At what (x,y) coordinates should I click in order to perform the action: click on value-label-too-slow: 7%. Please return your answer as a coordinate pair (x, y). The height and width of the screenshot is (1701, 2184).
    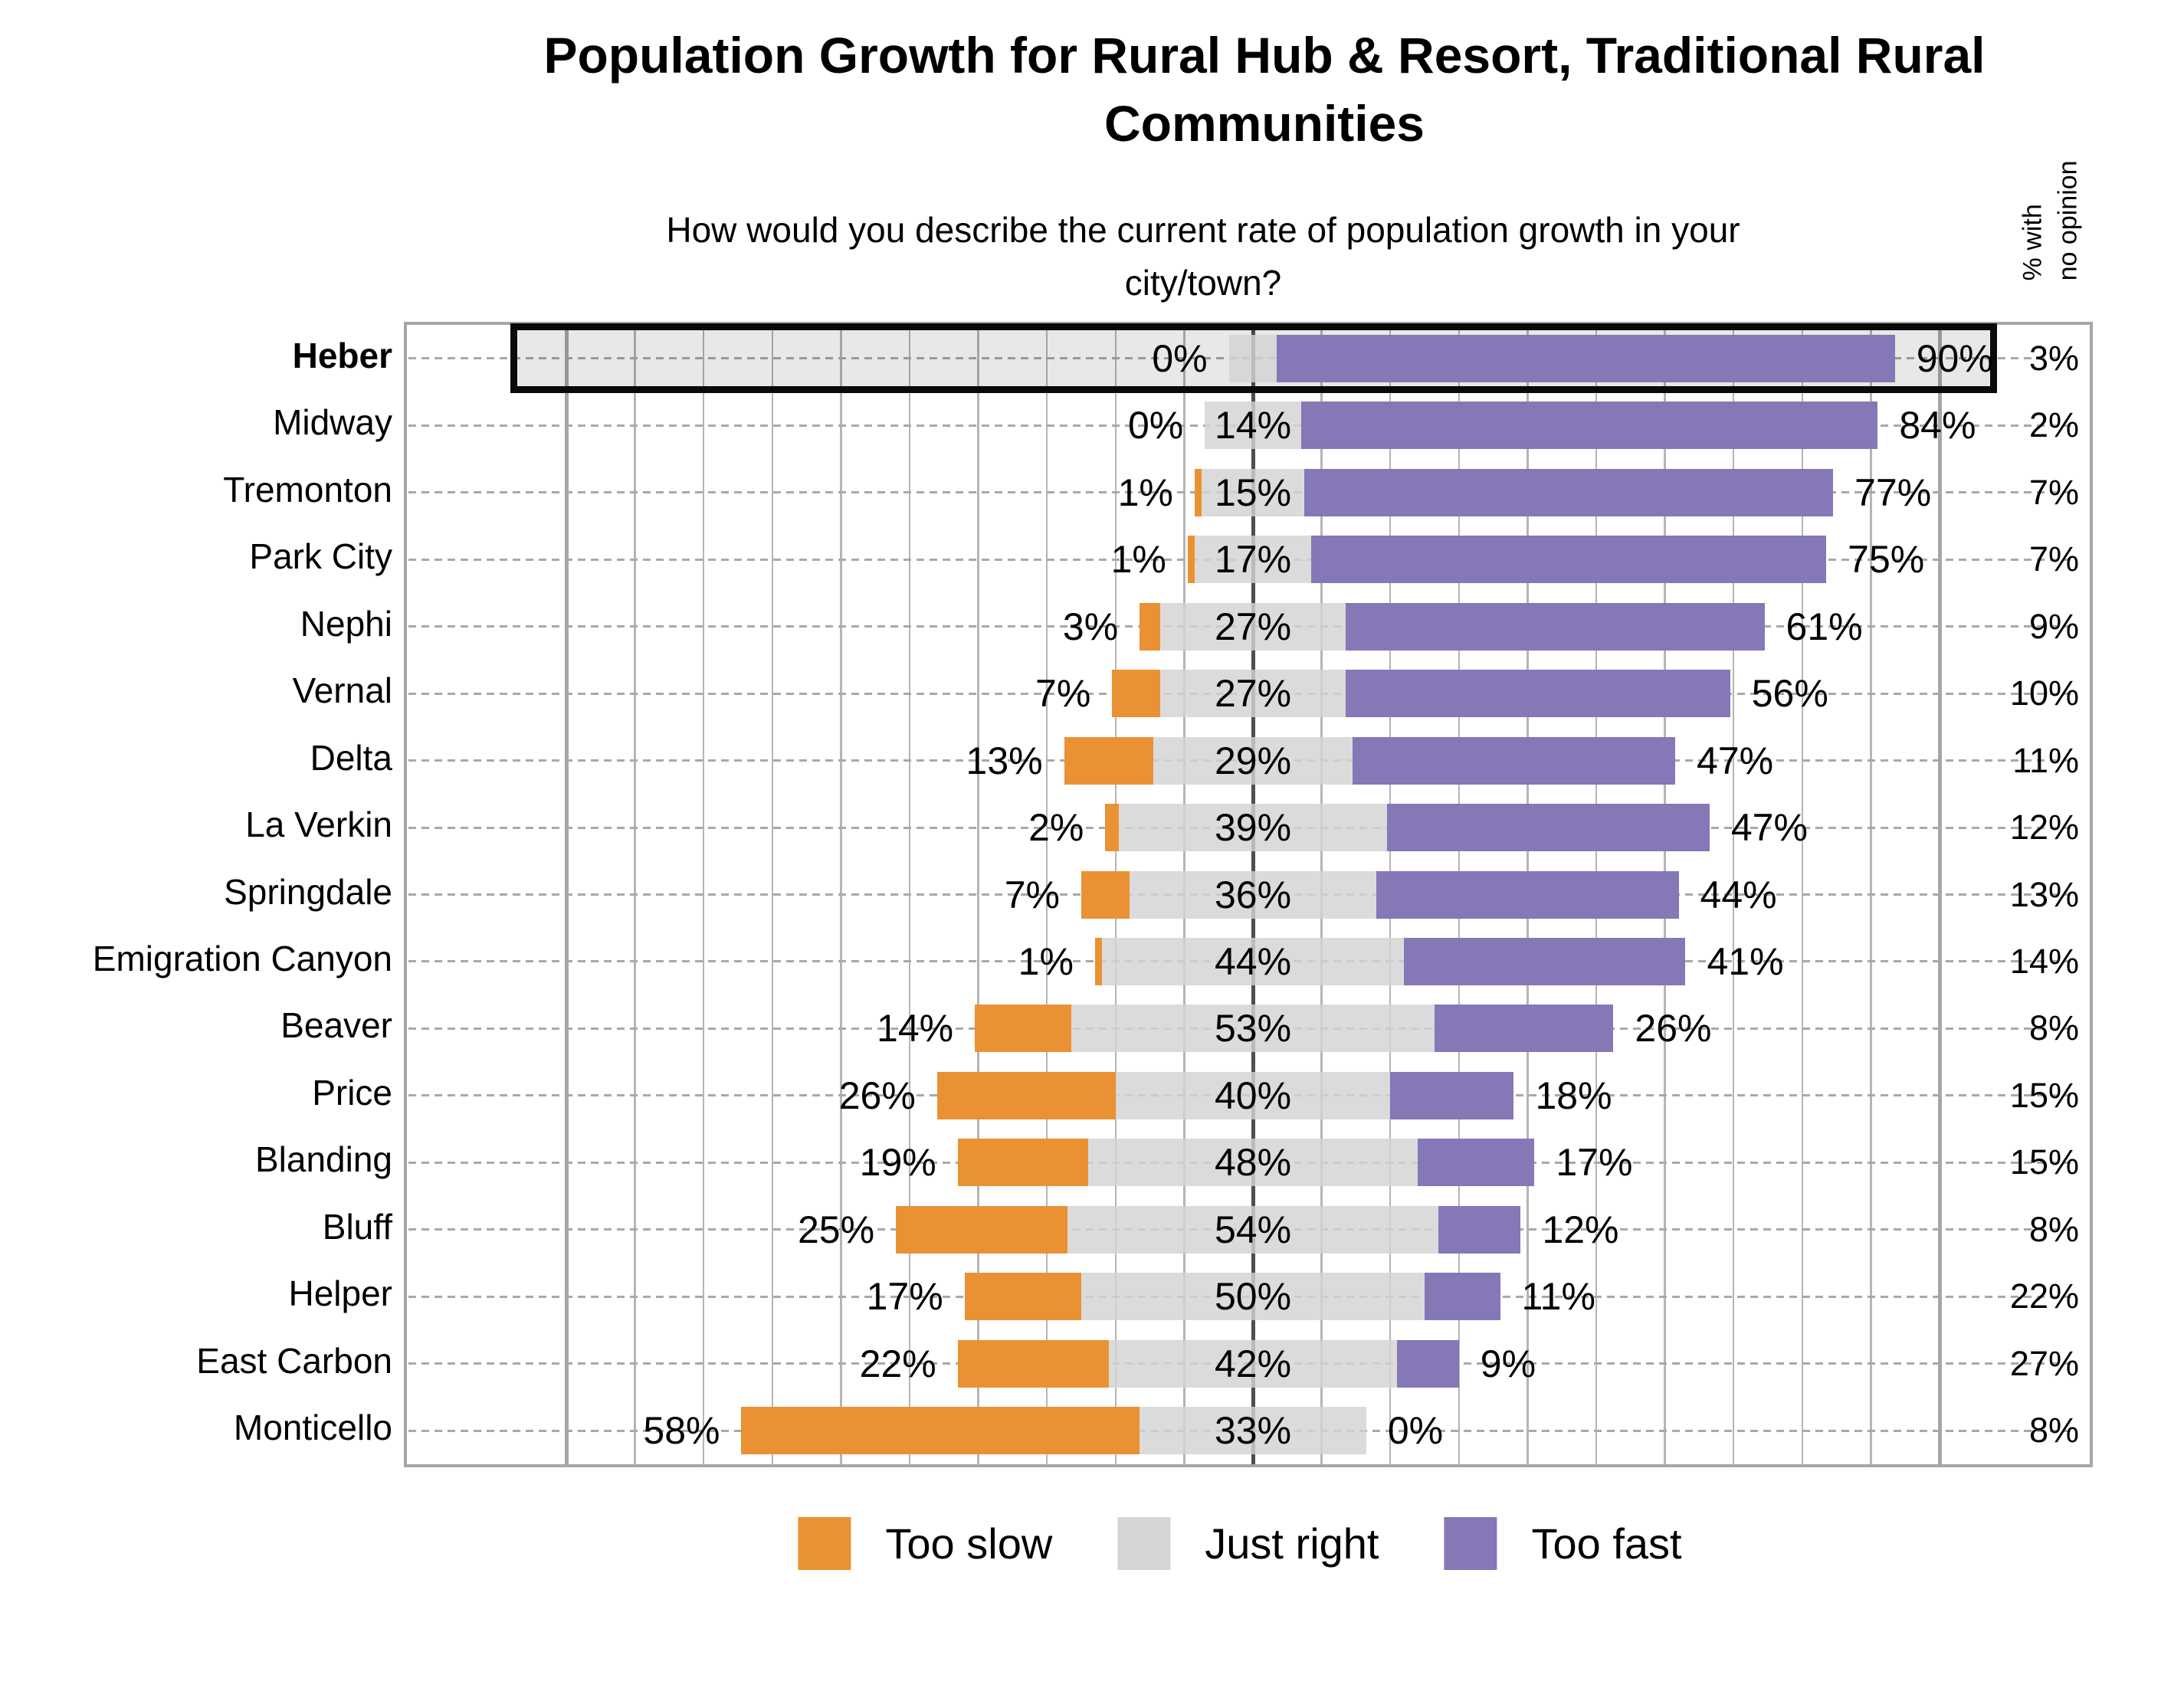
    Looking at the image, I should click on (1063, 694).